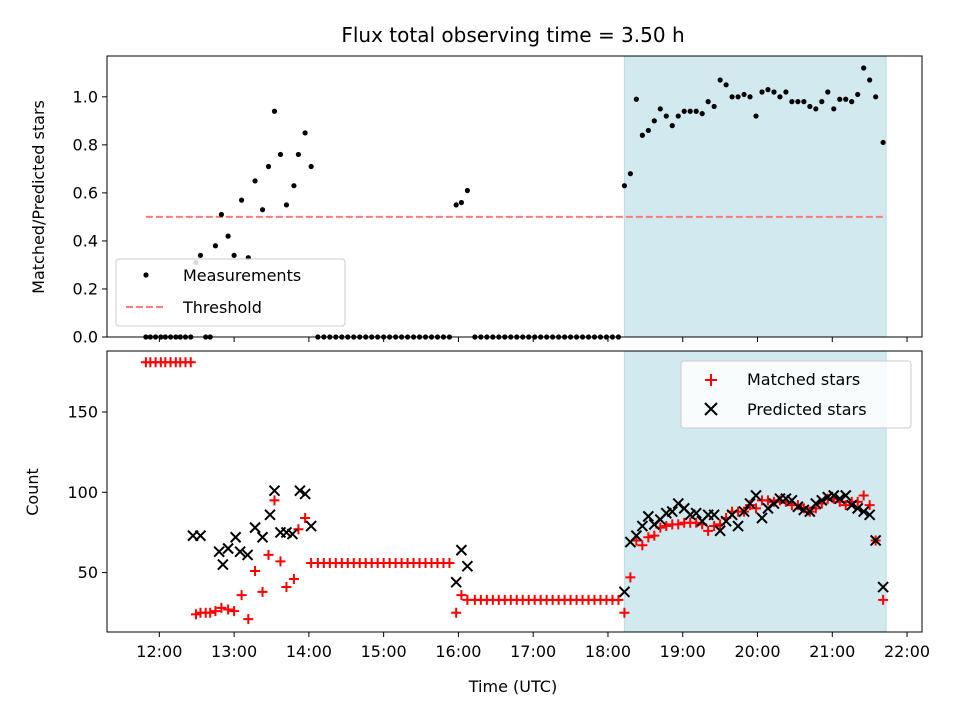 The image size is (960, 720). I want to click on x-tick-label: 21:00, so click(832, 651).